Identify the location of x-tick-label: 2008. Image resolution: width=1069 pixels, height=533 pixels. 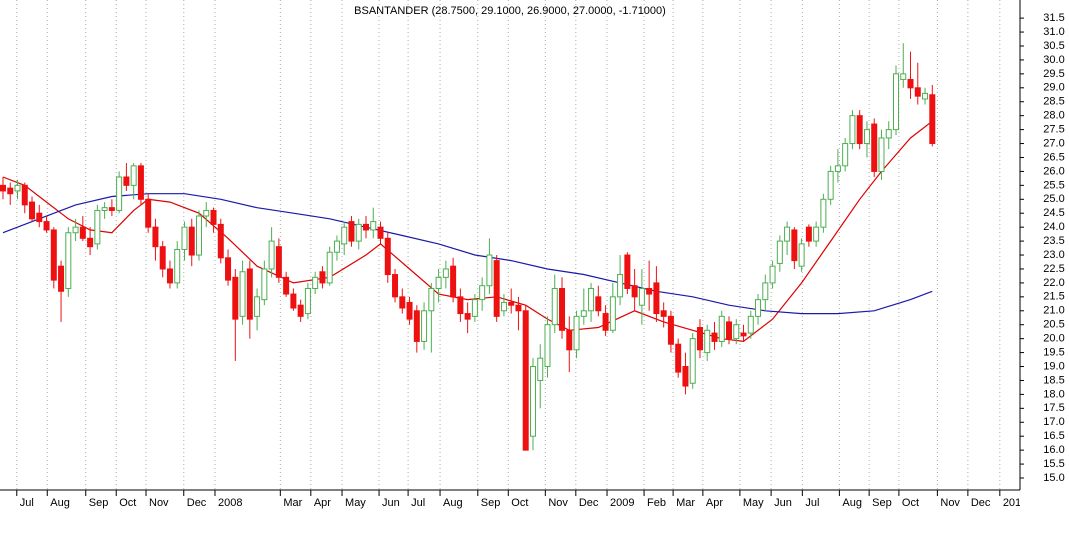
(230, 503).